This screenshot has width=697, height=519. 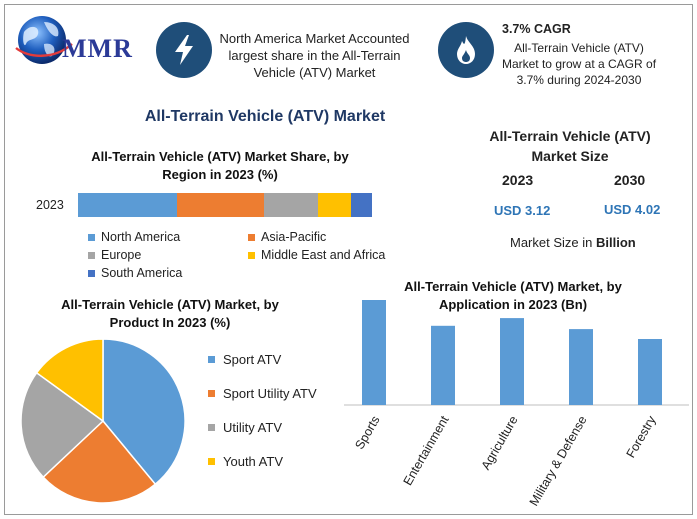 What do you see at coordinates (632, 209) in the screenshot?
I see `market-size-value-2030: USD 4.02` at bounding box center [632, 209].